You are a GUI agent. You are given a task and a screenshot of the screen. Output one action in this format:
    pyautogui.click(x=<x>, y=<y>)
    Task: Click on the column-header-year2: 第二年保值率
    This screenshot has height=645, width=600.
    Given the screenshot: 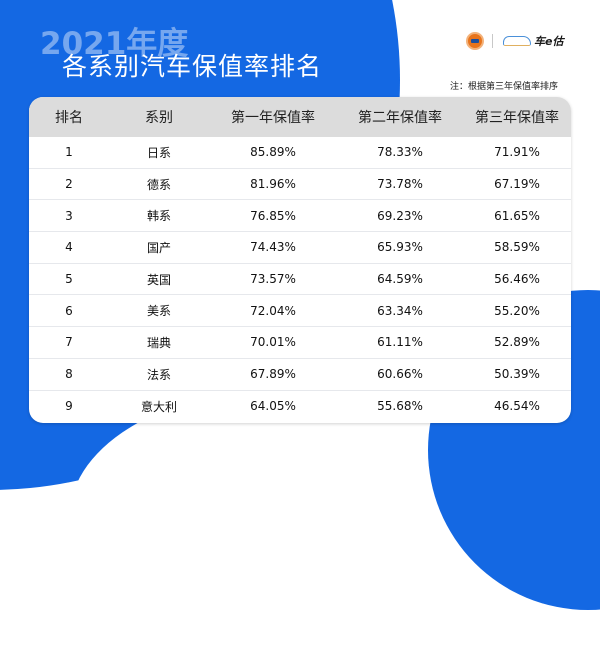 What is the action you would take?
    pyautogui.click(x=400, y=118)
    